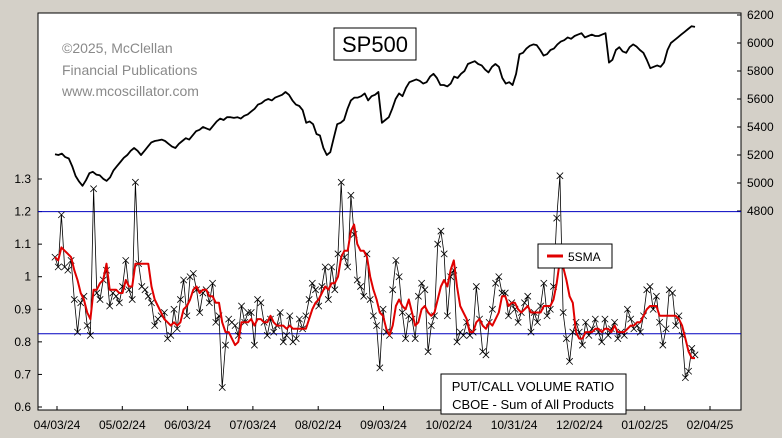 The image size is (782, 438). Describe the element at coordinates (575, 256) in the screenshot. I see `legend: 5SMA` at that location.